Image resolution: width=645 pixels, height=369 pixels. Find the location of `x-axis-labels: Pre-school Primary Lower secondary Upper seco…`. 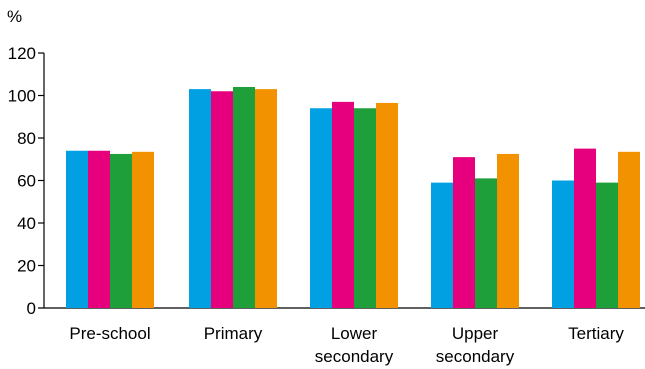

x-axis-labels: Pre-school Primary Lower secondary Upper seco… is located at coordinates (346, 345).